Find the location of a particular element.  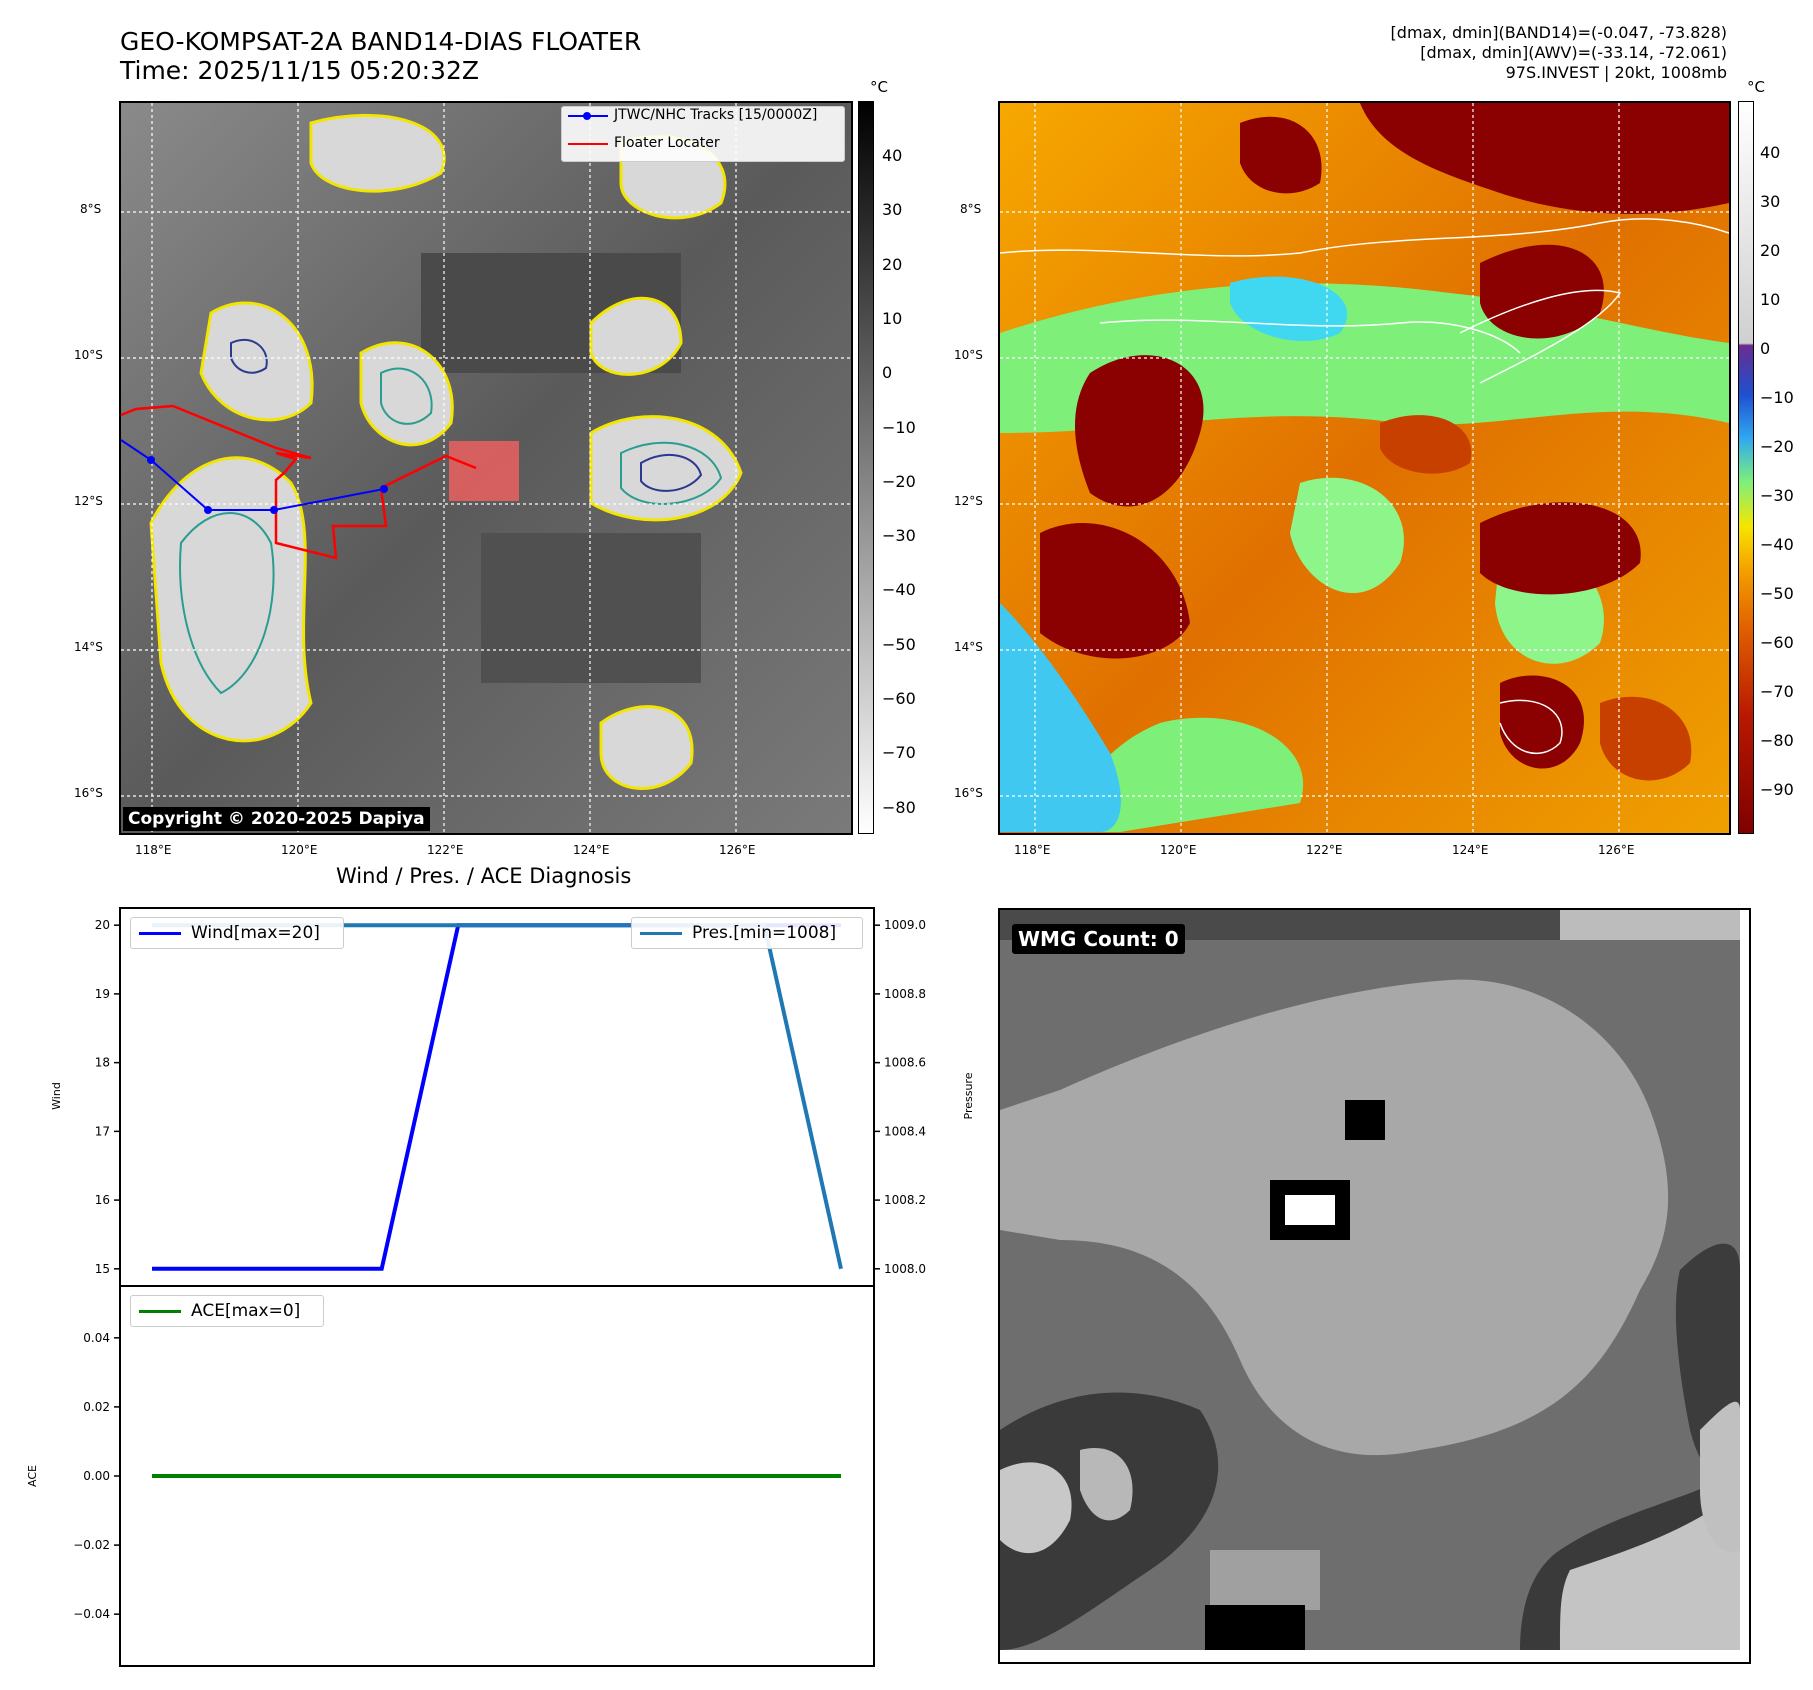

lon-tick: 122°E is located at coordinates (445, 850).